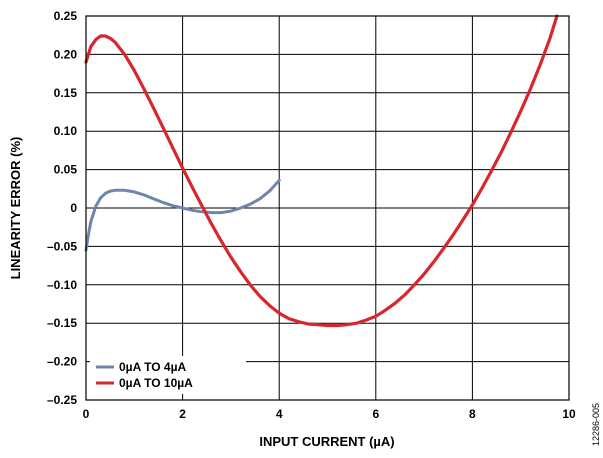 This screenshot has height=458, width=603. Describe the element at coordinates (15, 208) in the screenshot. I see `y-axis-title: LINEARITY ERROR (%)` at that location.